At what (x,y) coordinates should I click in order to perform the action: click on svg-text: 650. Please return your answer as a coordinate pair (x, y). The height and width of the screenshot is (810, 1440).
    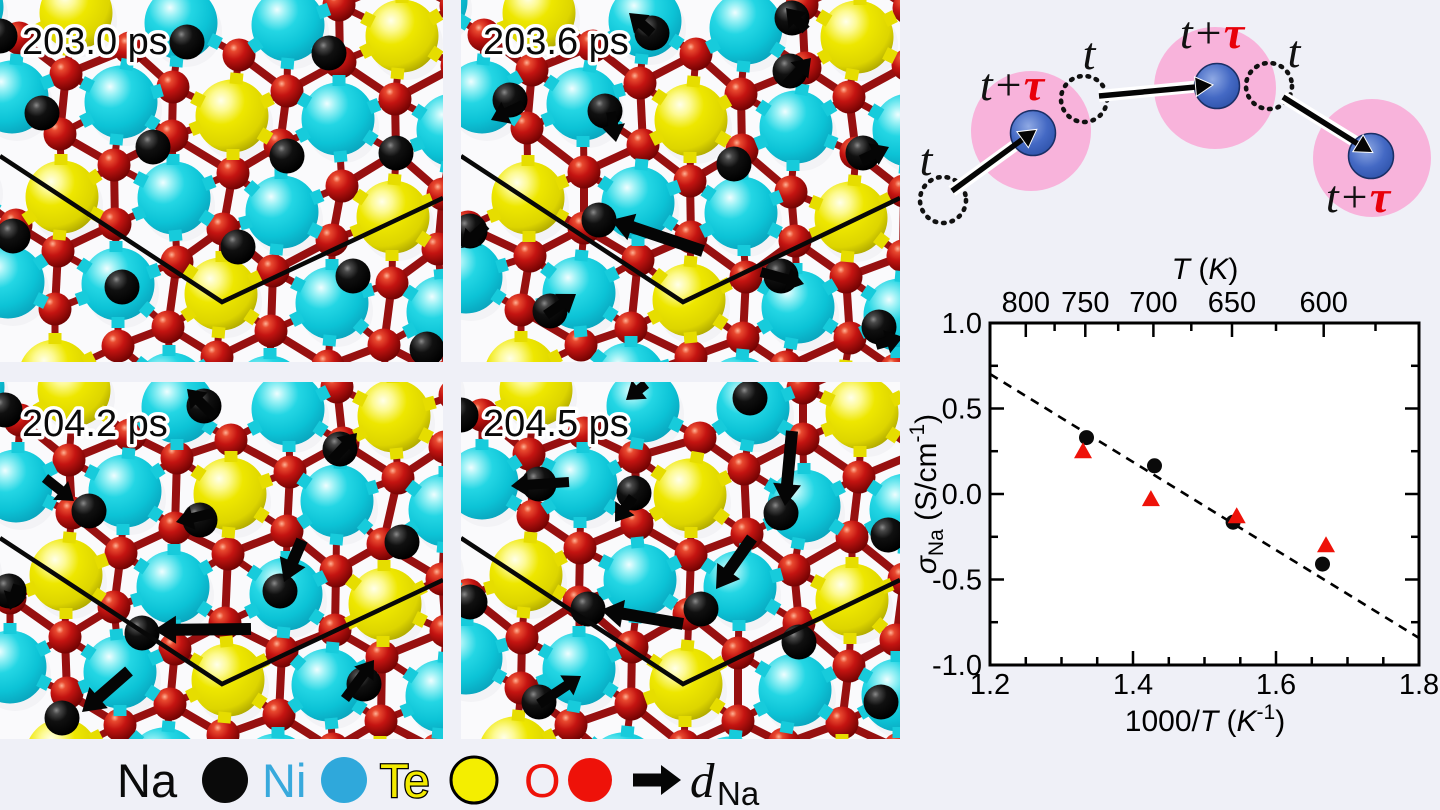
    Looking at the image, I should click on (1232, 303).